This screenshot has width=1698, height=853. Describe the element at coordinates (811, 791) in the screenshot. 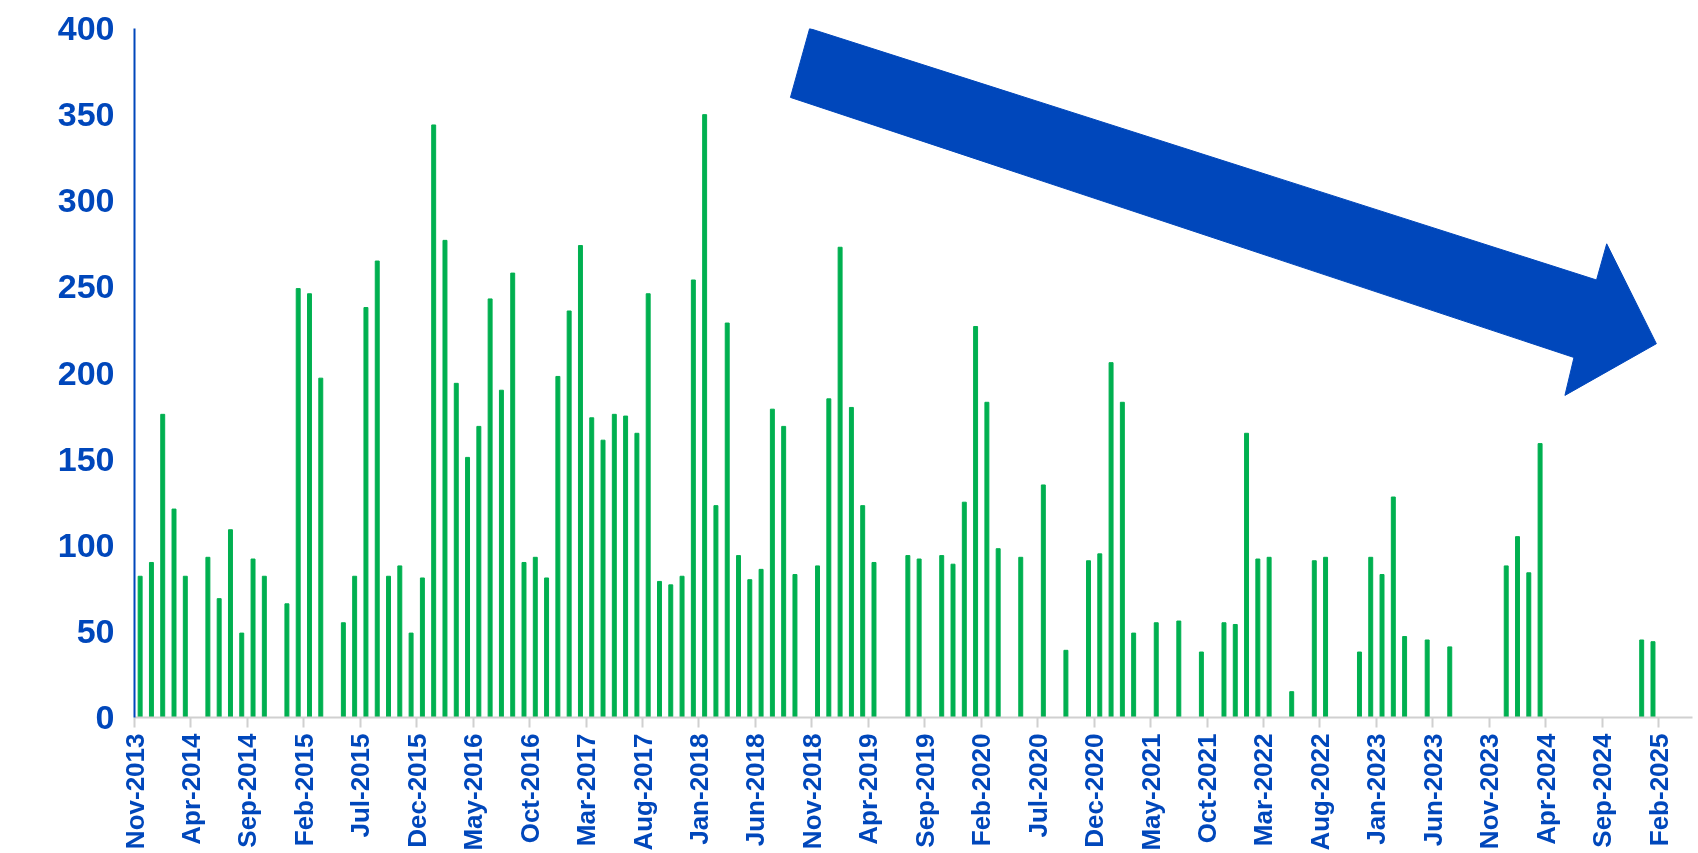

I see `x-tick-label: Nov-2018` at that location.